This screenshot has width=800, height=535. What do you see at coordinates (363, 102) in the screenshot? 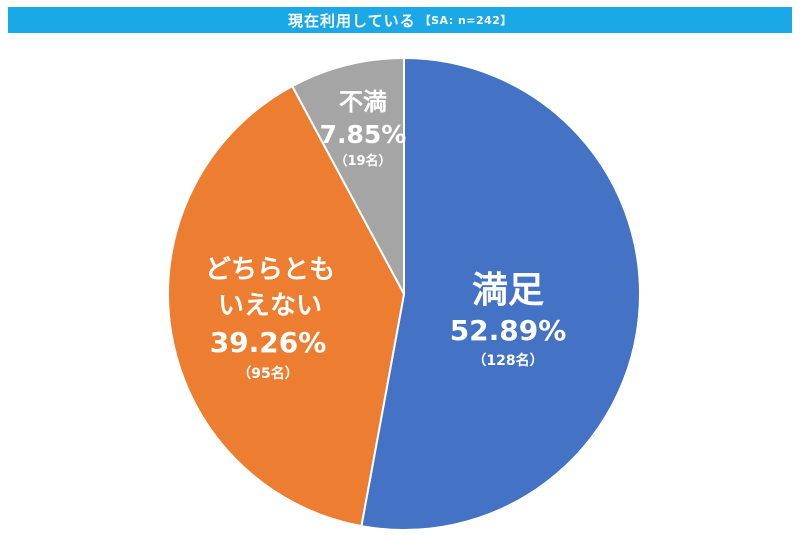
I see `slice-label-dissatisfied: 不満` at bounding box center [363, 102].